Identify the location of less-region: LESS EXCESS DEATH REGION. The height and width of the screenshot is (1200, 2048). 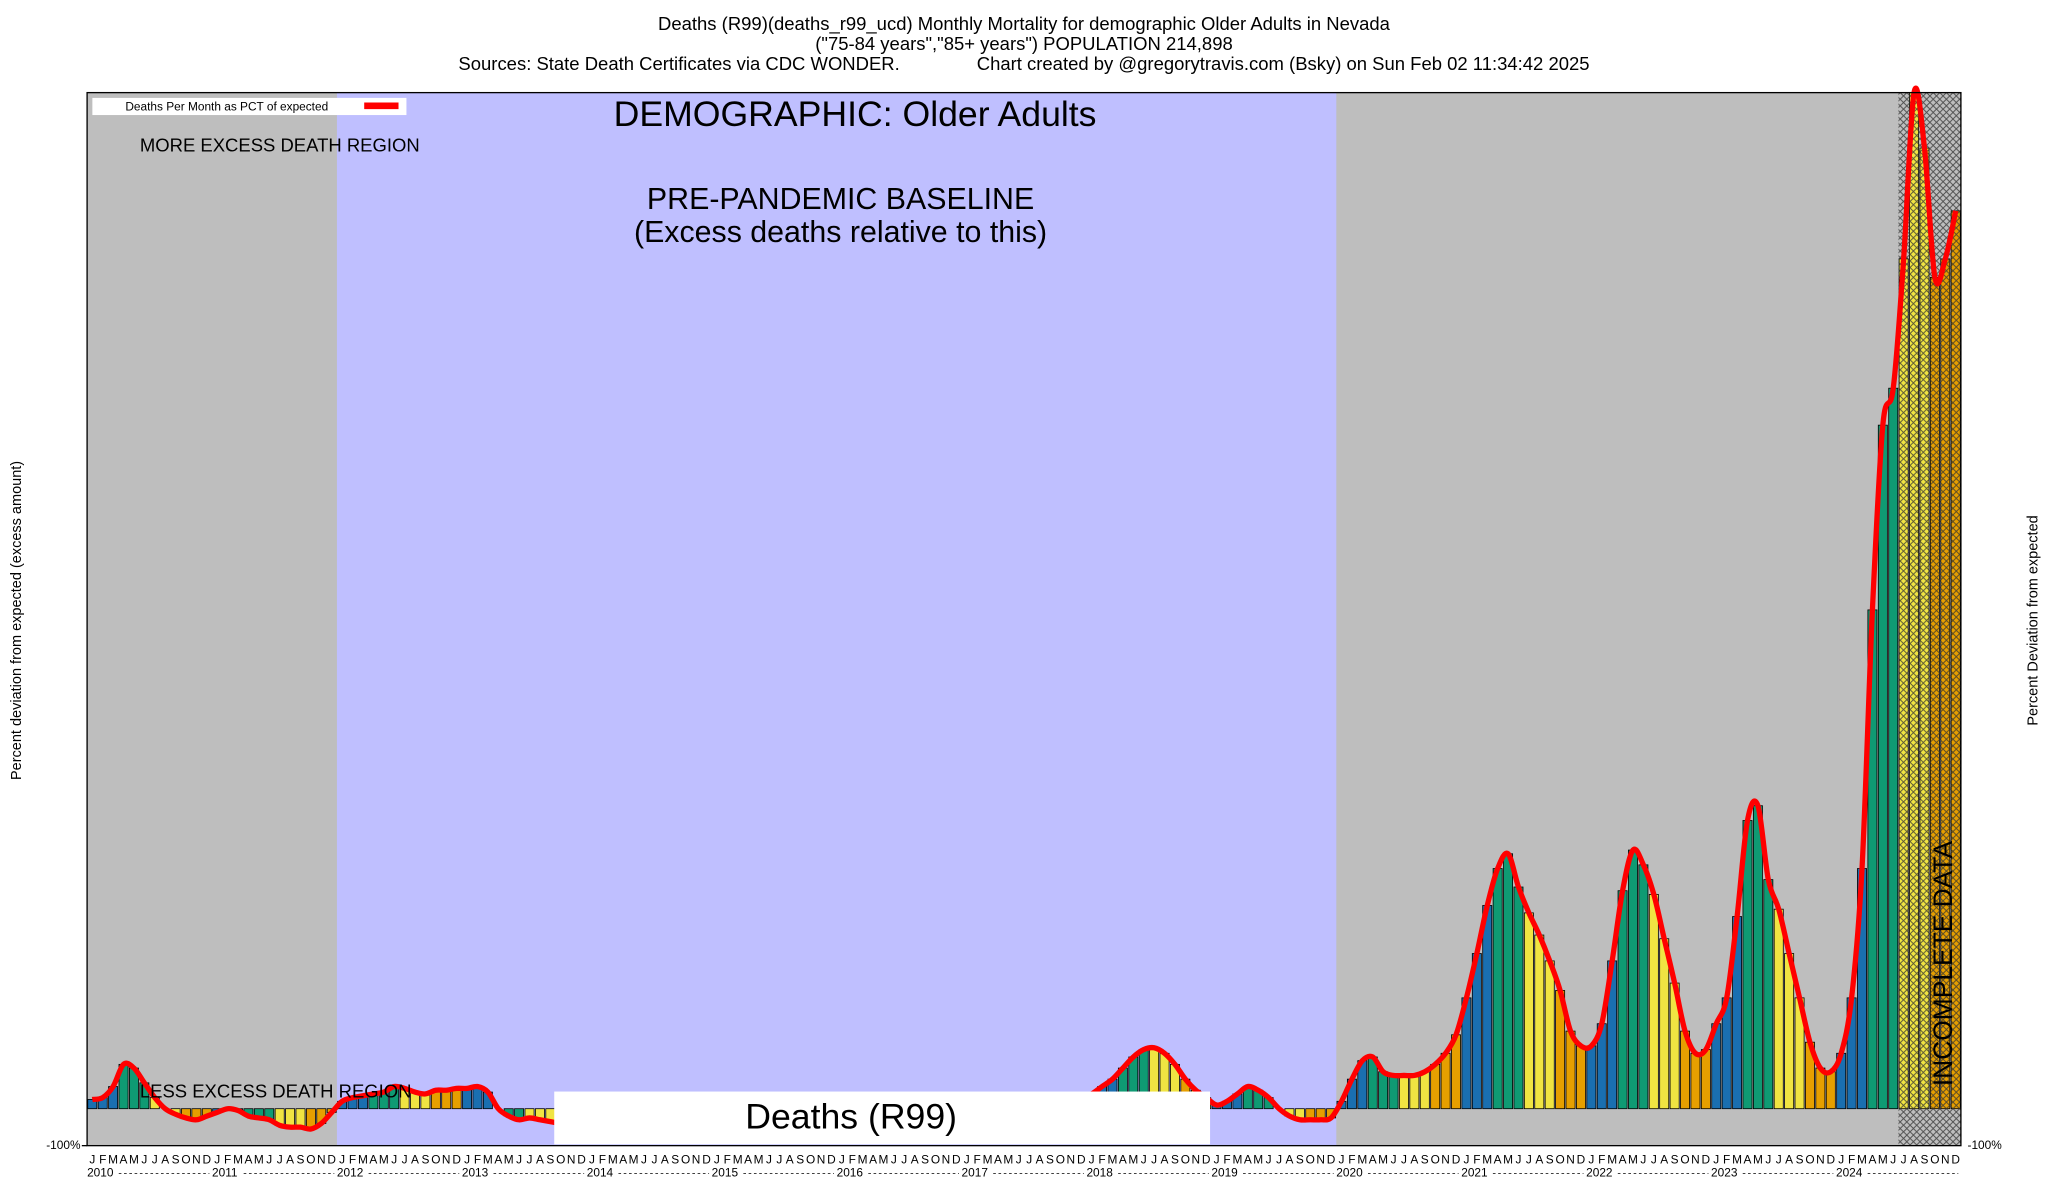
(276, 1091).